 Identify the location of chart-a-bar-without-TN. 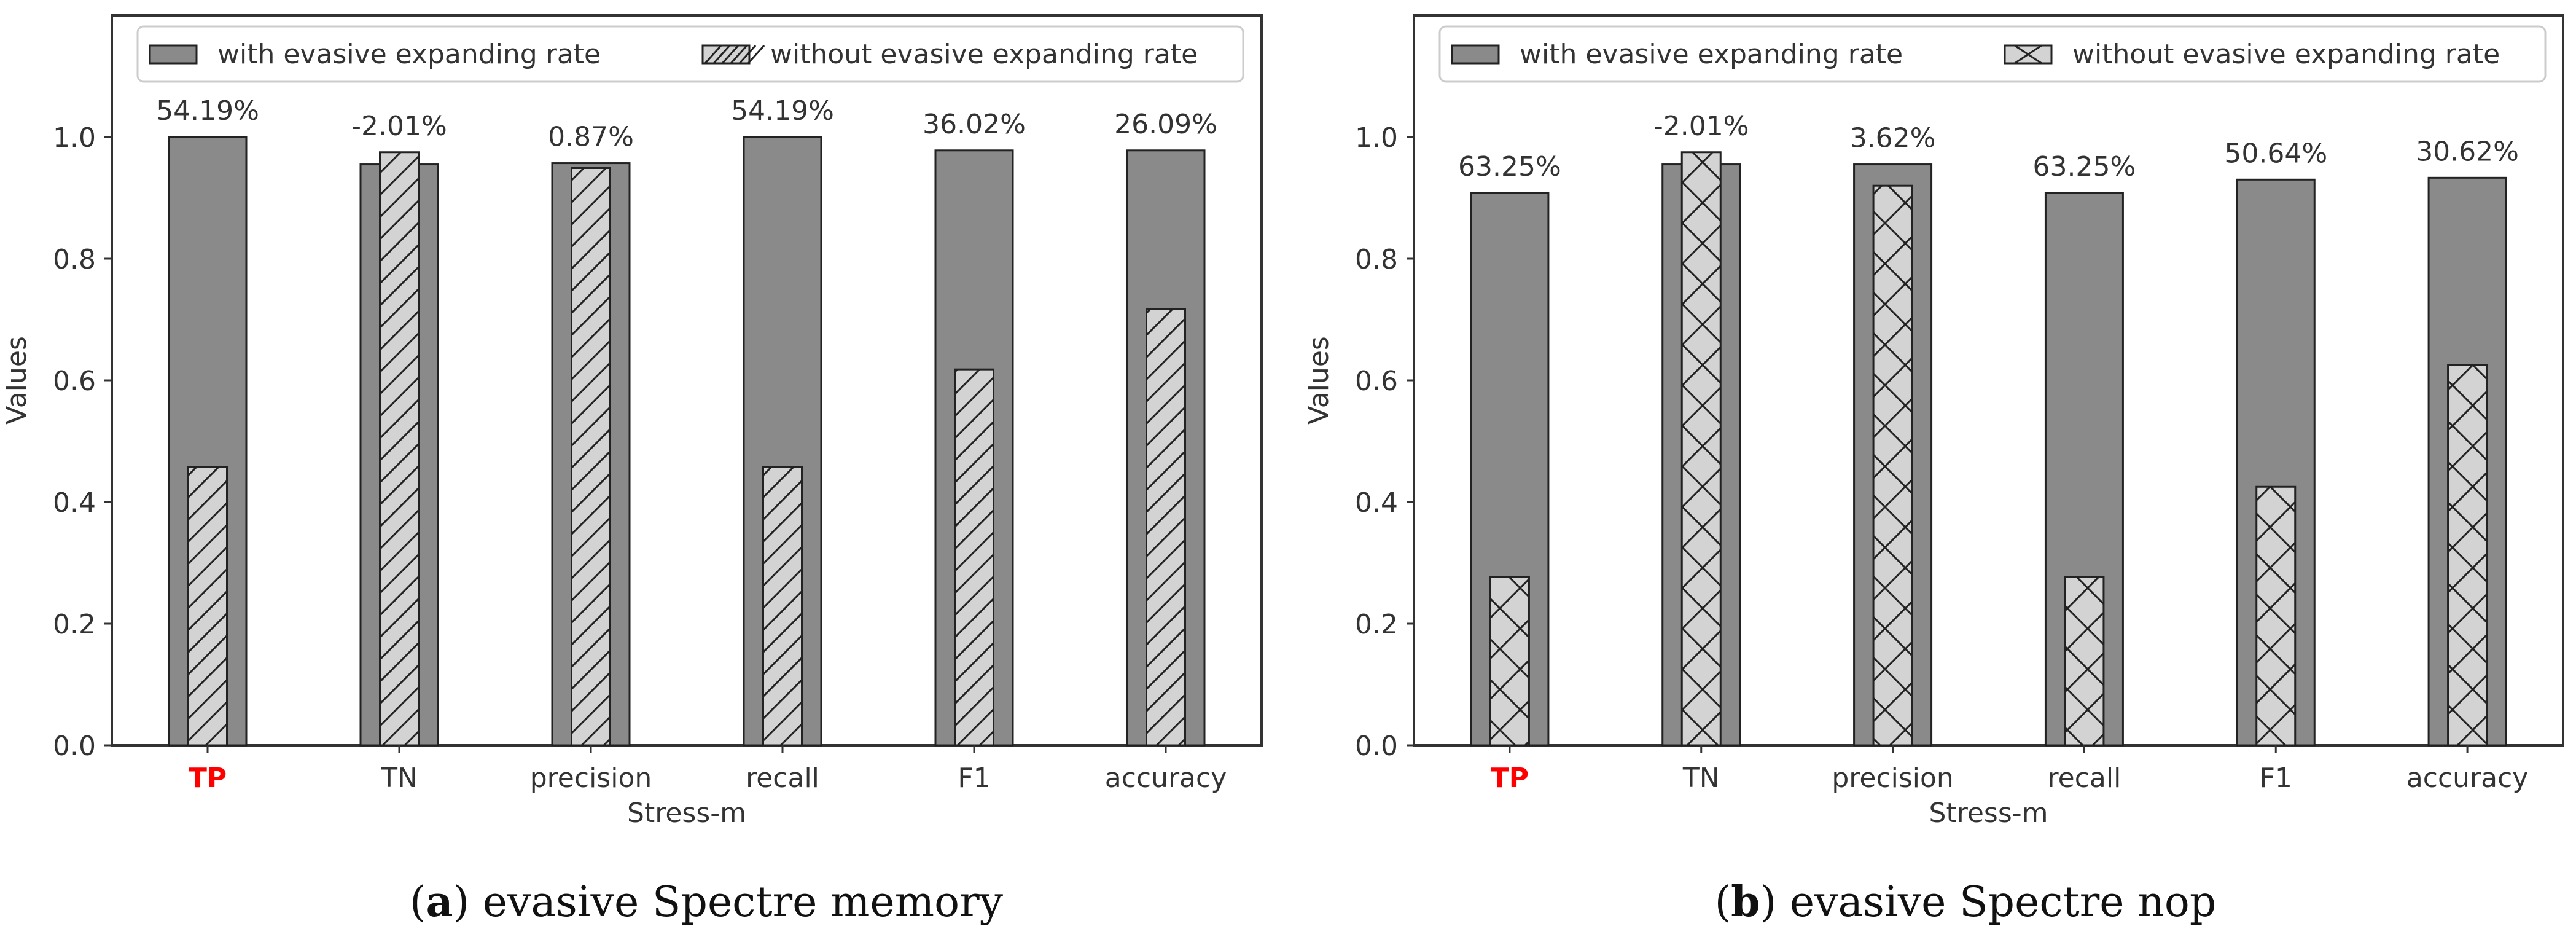
(399, 449).